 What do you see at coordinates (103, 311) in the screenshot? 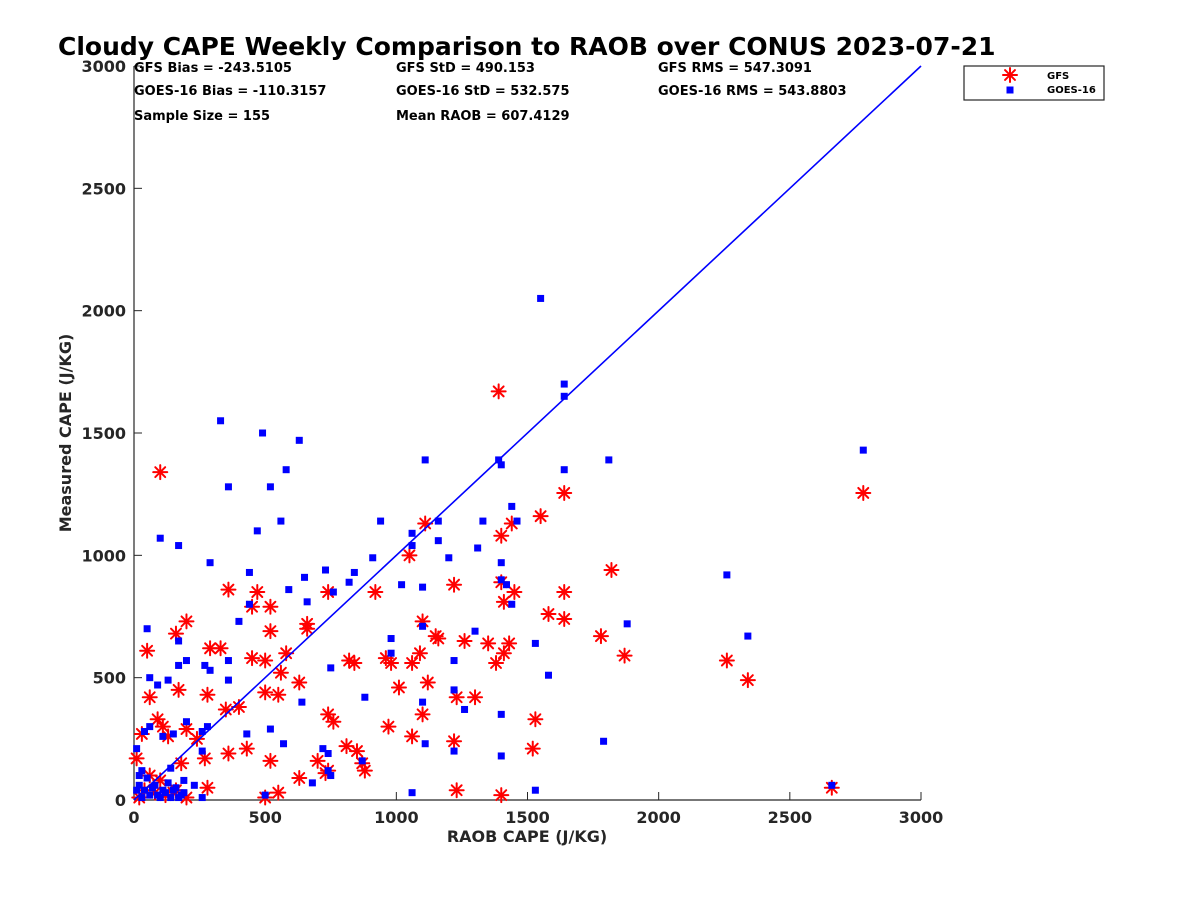
I see `y-tick-label: 2000` at bounding box center [103, 311].